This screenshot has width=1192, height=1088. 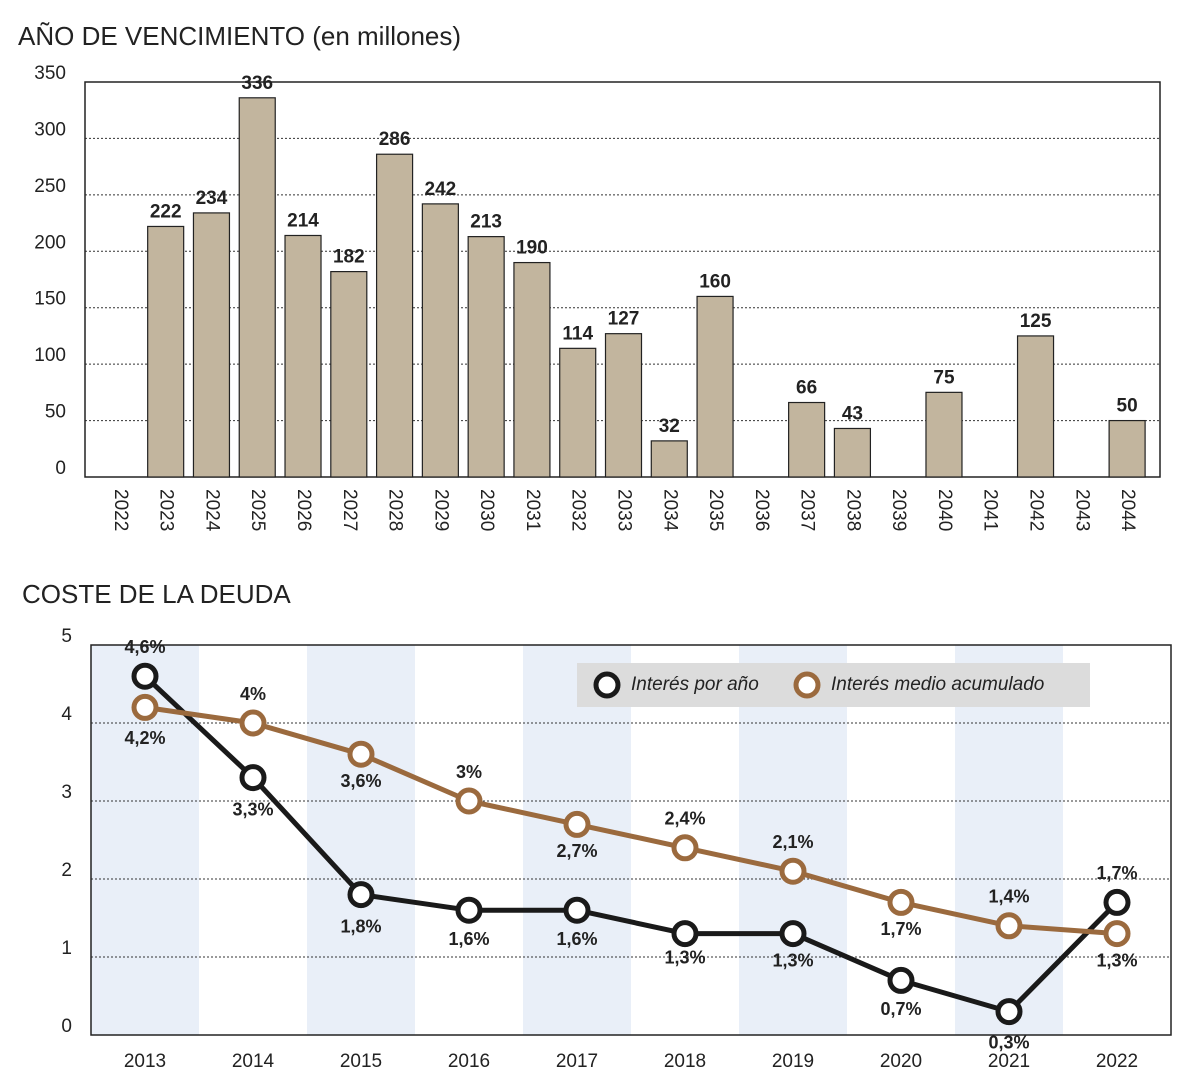 I want to click on y-tick-label: 300, so click(x=50, y=129).